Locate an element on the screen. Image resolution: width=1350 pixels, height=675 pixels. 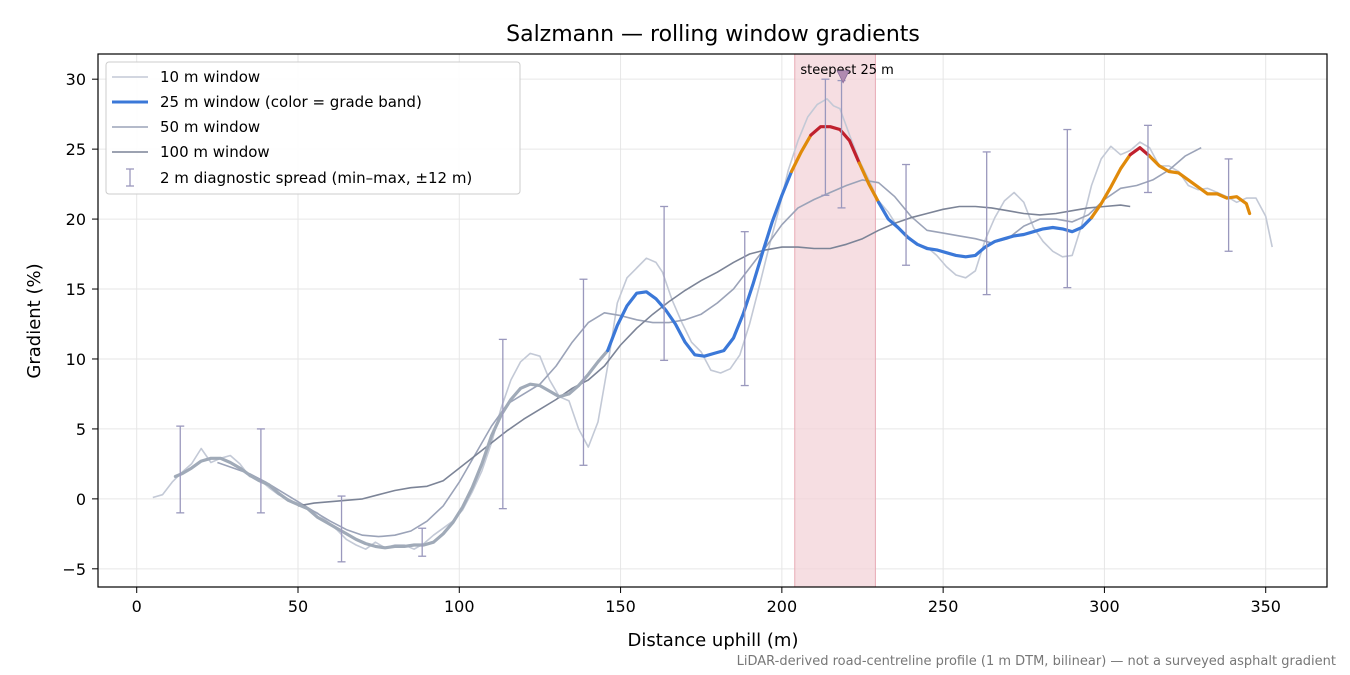
legend-swatch-errorbar is located at coordinates (130, 177).